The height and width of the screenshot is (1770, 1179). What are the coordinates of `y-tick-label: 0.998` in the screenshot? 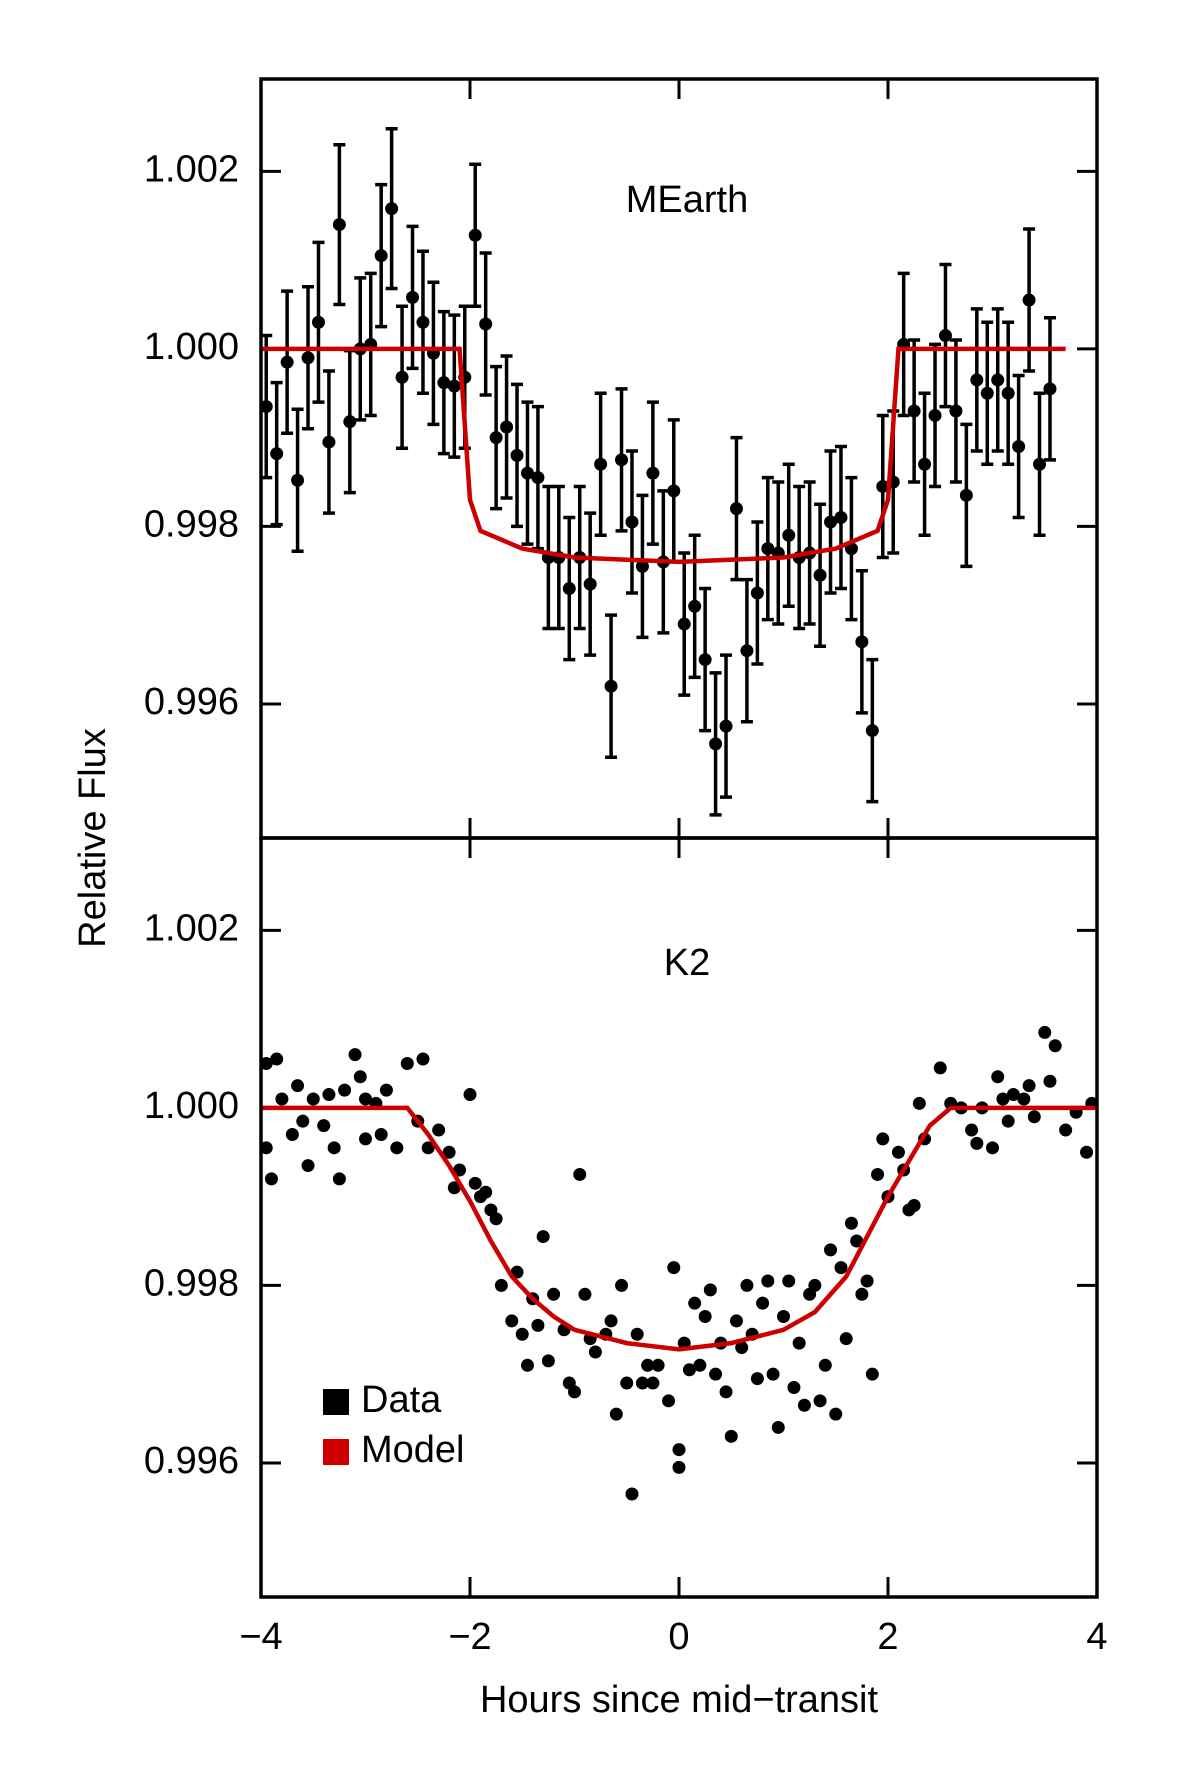 It's located at (191, 524).